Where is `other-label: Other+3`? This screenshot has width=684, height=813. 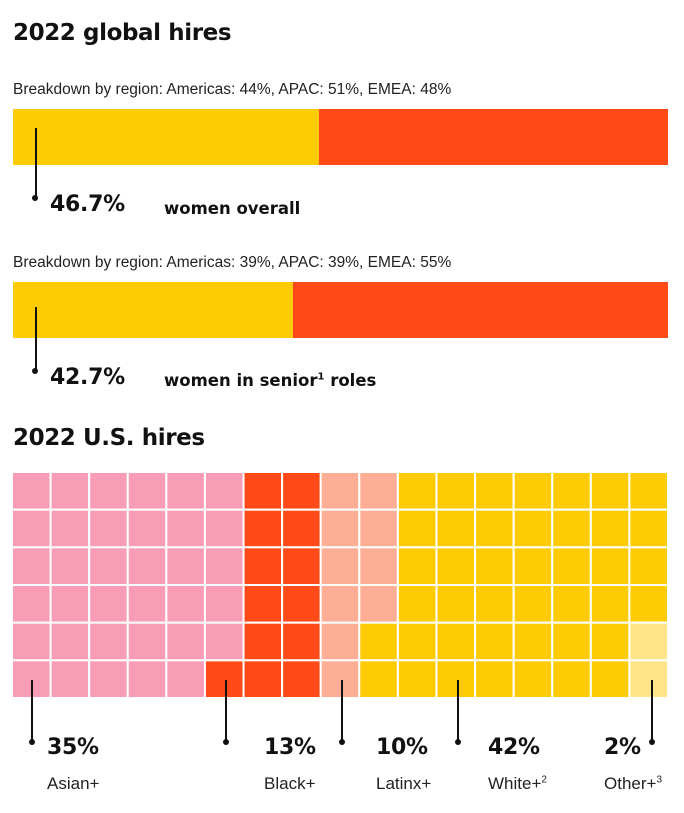 other-label: Other+3 is located at coordinates (633, 784).